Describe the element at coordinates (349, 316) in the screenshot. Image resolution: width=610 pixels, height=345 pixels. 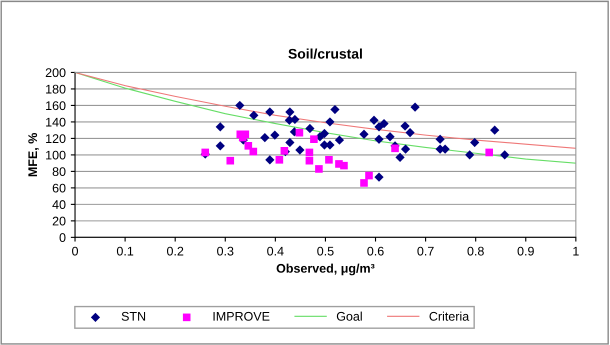
I see `legend-label: Goal` at that location.